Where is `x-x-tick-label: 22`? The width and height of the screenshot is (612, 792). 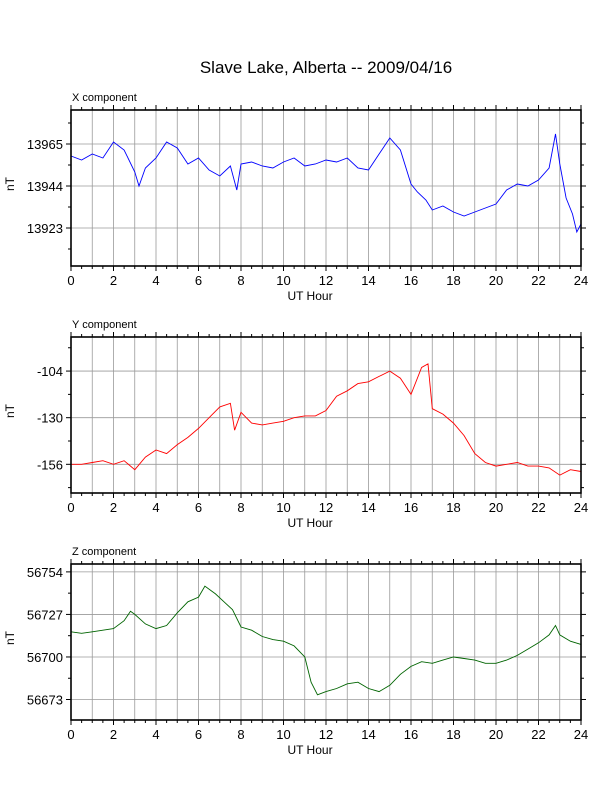 x-x-tick-label: 22 is located at coordinates (538, 280).